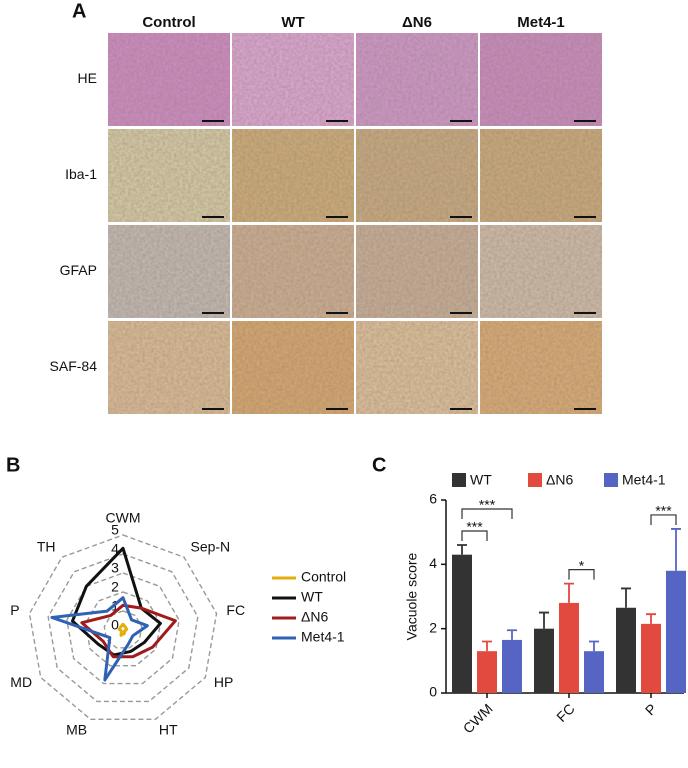  What do you see at coordinates (168, 22) in the screenshot?
I see `column-header: Control` at bounding box center [168, 22].